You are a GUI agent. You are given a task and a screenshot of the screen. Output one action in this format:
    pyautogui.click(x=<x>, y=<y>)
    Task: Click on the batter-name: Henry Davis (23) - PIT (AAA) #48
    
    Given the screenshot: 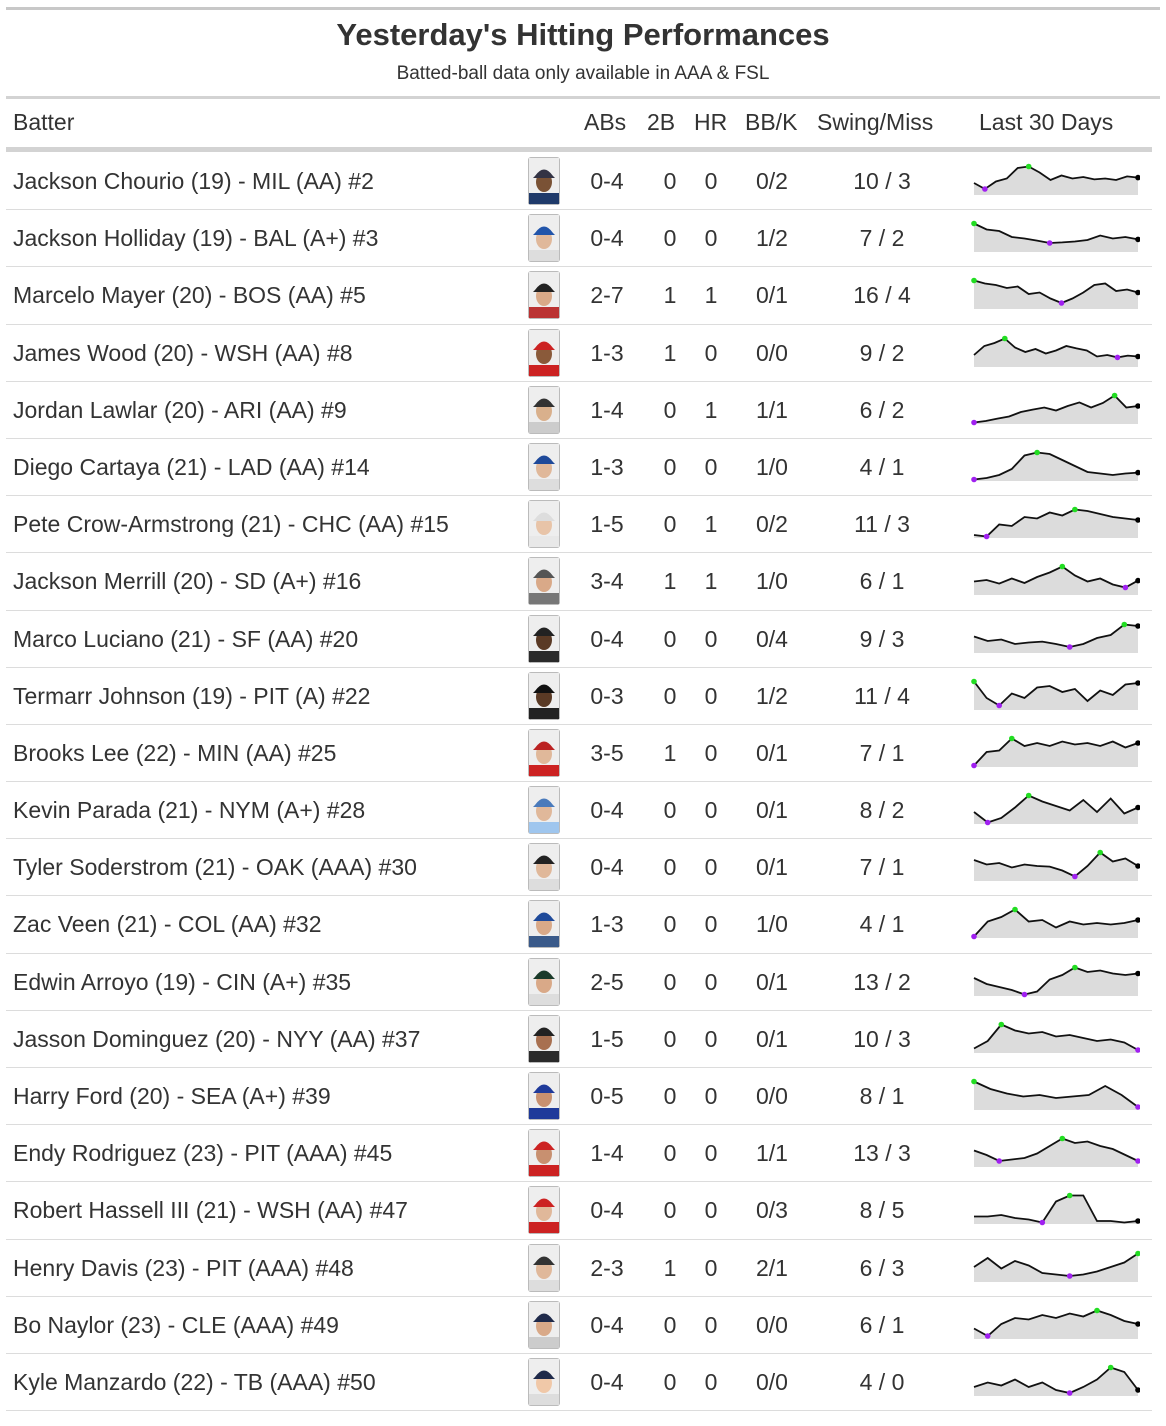 What is the action you would take?
    pyautogui.click(x=183, y=1267)
    